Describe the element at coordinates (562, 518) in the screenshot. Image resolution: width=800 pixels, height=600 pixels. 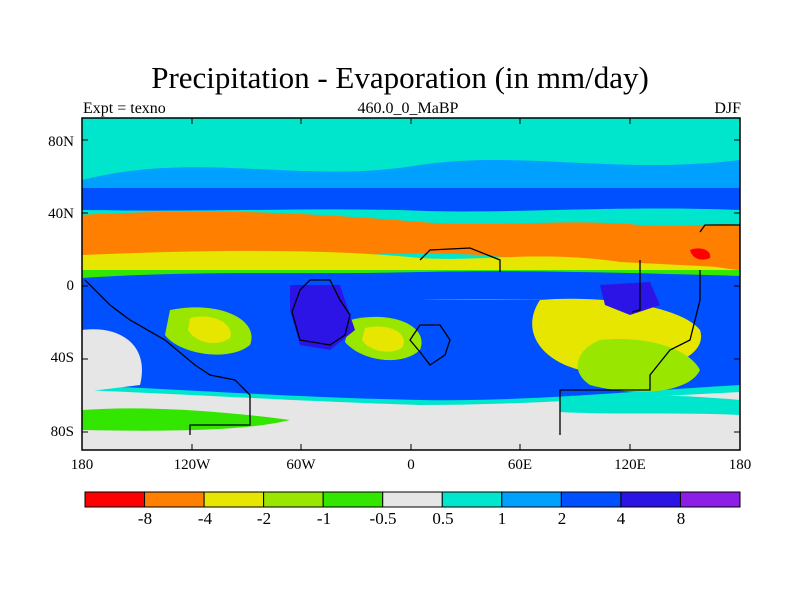
I see `colorbar-level-label: 2` at that location.